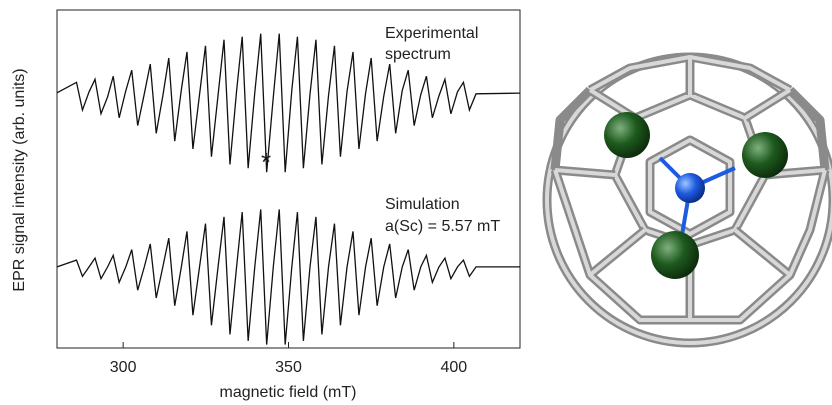 This screenshot has width=832, height=405. I want to click on x-tick-label: 300, so click(123, 367).